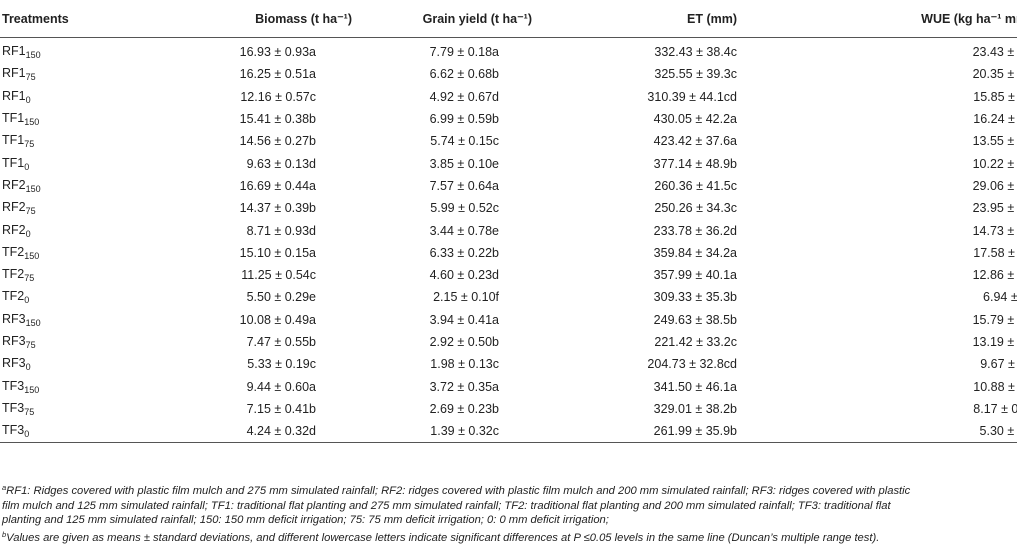  Describe the element at coordinates (277, 208) in the screenshot. I see `cell-biomass: 14.37 ± 0.39b` at that location.